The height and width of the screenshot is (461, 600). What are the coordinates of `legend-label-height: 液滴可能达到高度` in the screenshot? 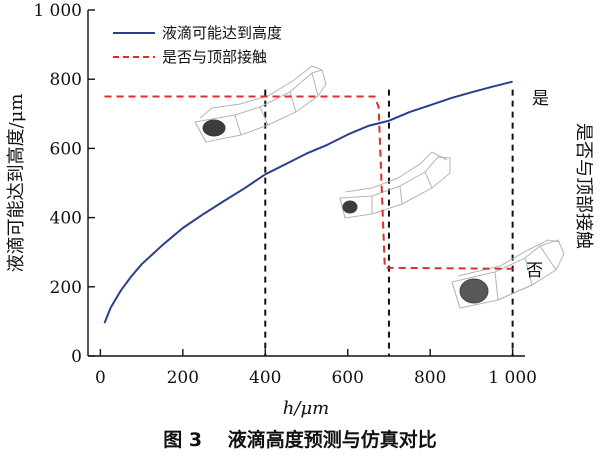 It's located at (222, 33).